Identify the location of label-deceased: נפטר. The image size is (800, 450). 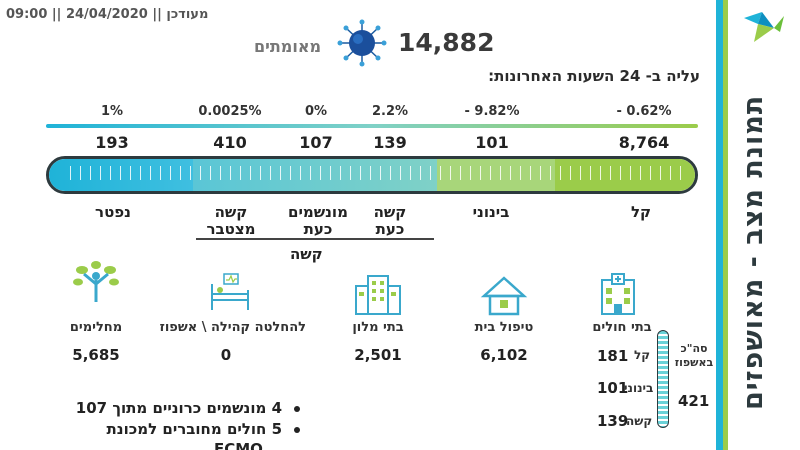
(113, 212).